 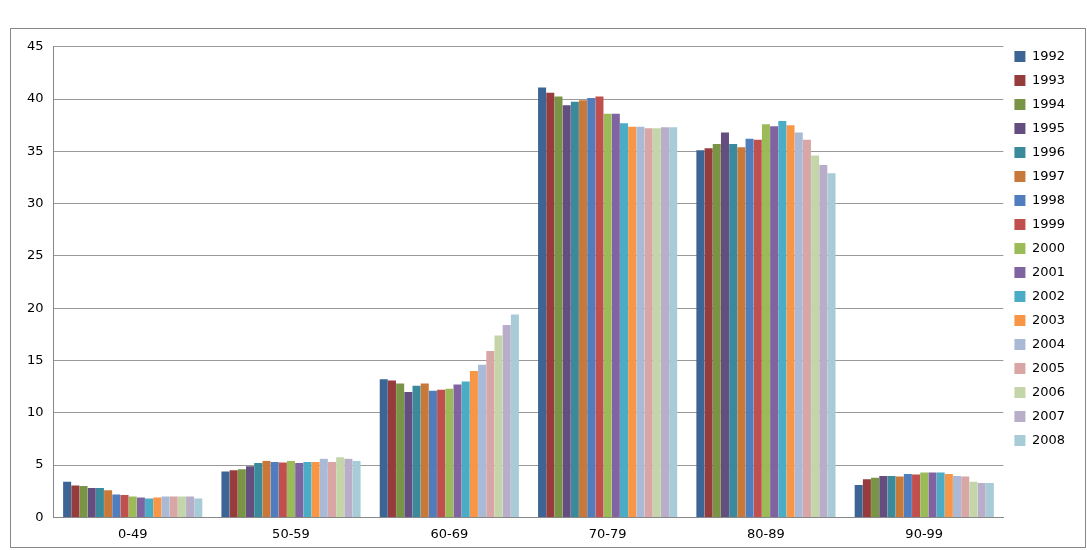 I want to click on legend-label: 2003, so click(x=1048, y=319).